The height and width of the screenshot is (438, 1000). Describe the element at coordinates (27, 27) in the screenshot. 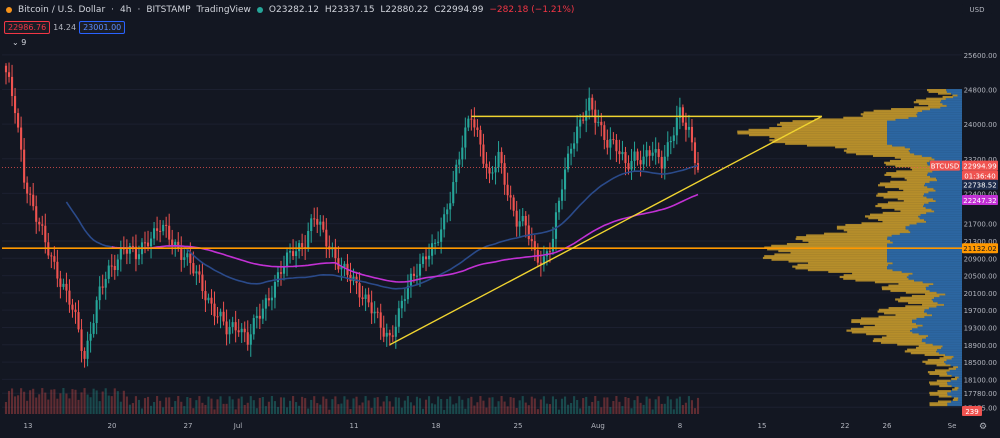

I see `sell-price-button: 22986.76` at that location.